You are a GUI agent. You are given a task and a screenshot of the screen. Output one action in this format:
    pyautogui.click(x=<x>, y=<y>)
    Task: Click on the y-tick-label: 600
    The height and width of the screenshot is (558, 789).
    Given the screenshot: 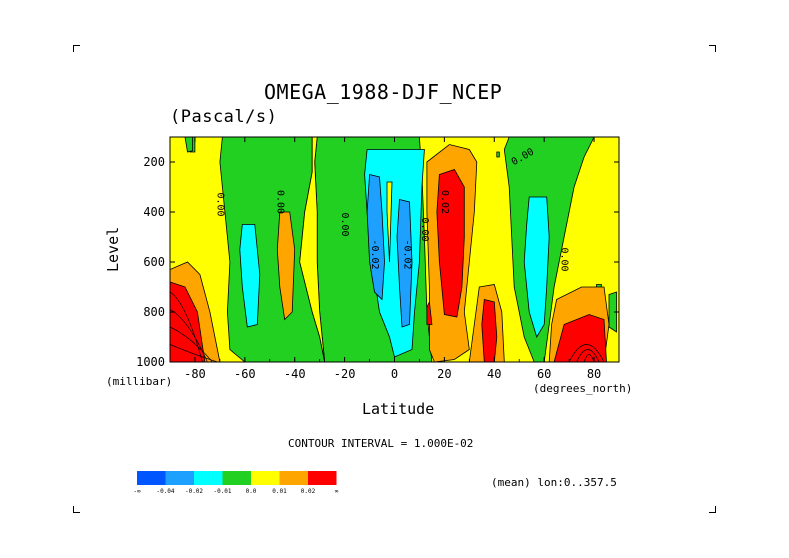 What is the action you would take?
    pyautogui.click(x=154, y=262)
    